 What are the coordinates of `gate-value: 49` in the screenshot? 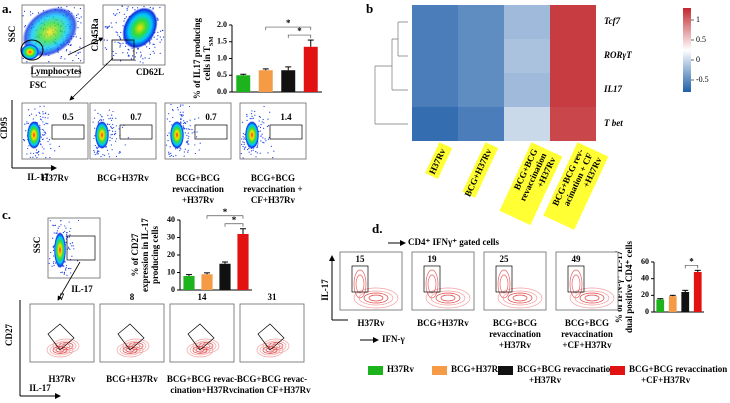 It's located at (577, 259).